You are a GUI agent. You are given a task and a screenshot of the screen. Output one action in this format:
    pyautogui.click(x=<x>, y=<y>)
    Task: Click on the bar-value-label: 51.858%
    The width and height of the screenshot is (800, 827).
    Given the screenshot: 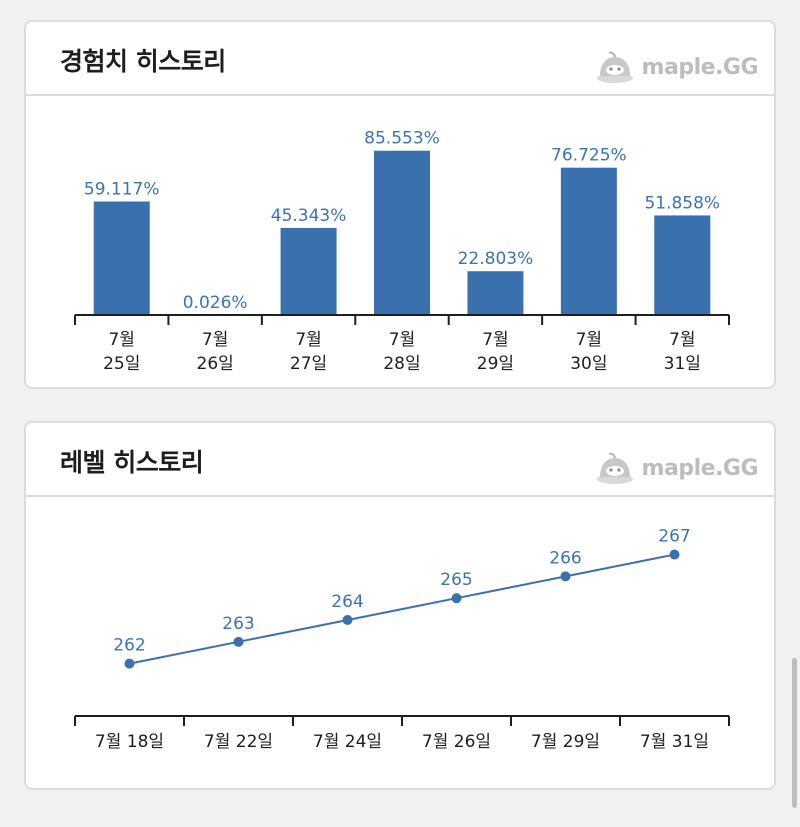 What is the action you would take?
    pyautogui.click(x=682, y=203)
    